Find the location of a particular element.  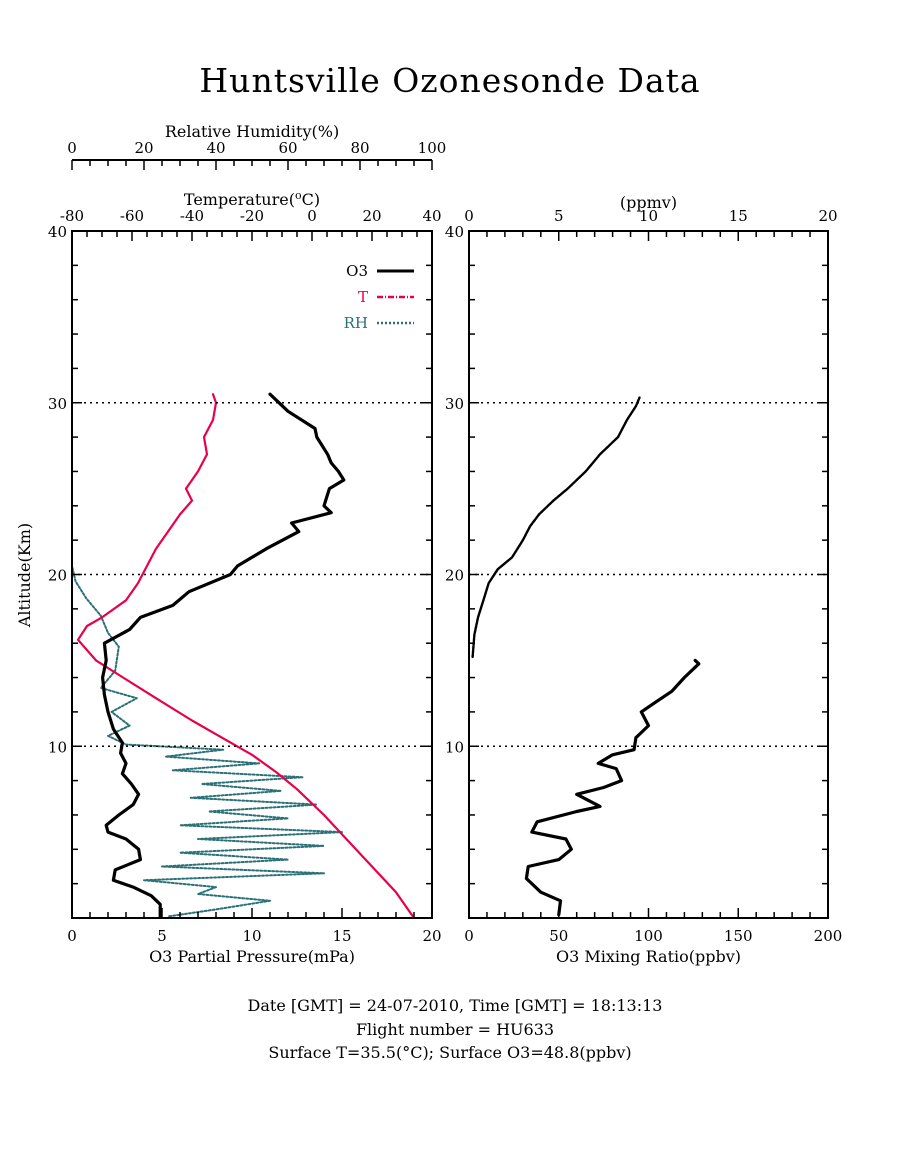

left-ytick-label: 40 is located at coordinates (57, 232).